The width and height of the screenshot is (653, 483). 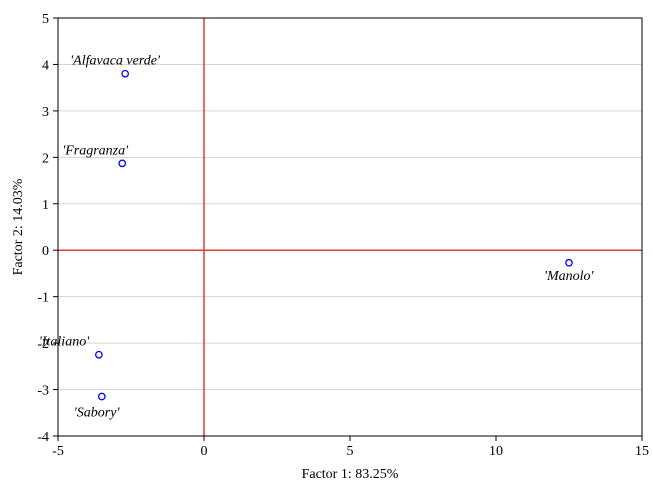 What do you see at coordinates (350, 451) in the screenshot?
I see `x-tick-label: 5` at bounding box center [350, 451].